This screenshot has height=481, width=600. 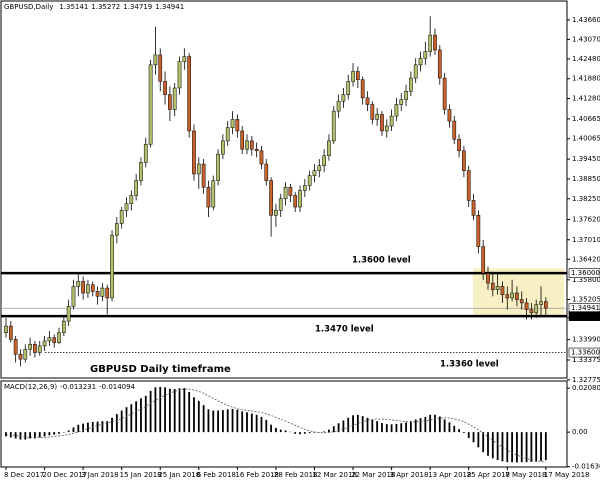 What do you see at coordinates (65, 475) in the screenshot?
I see `x-tick-label: 20 Dec 2017` at bounding box center [65, 475].